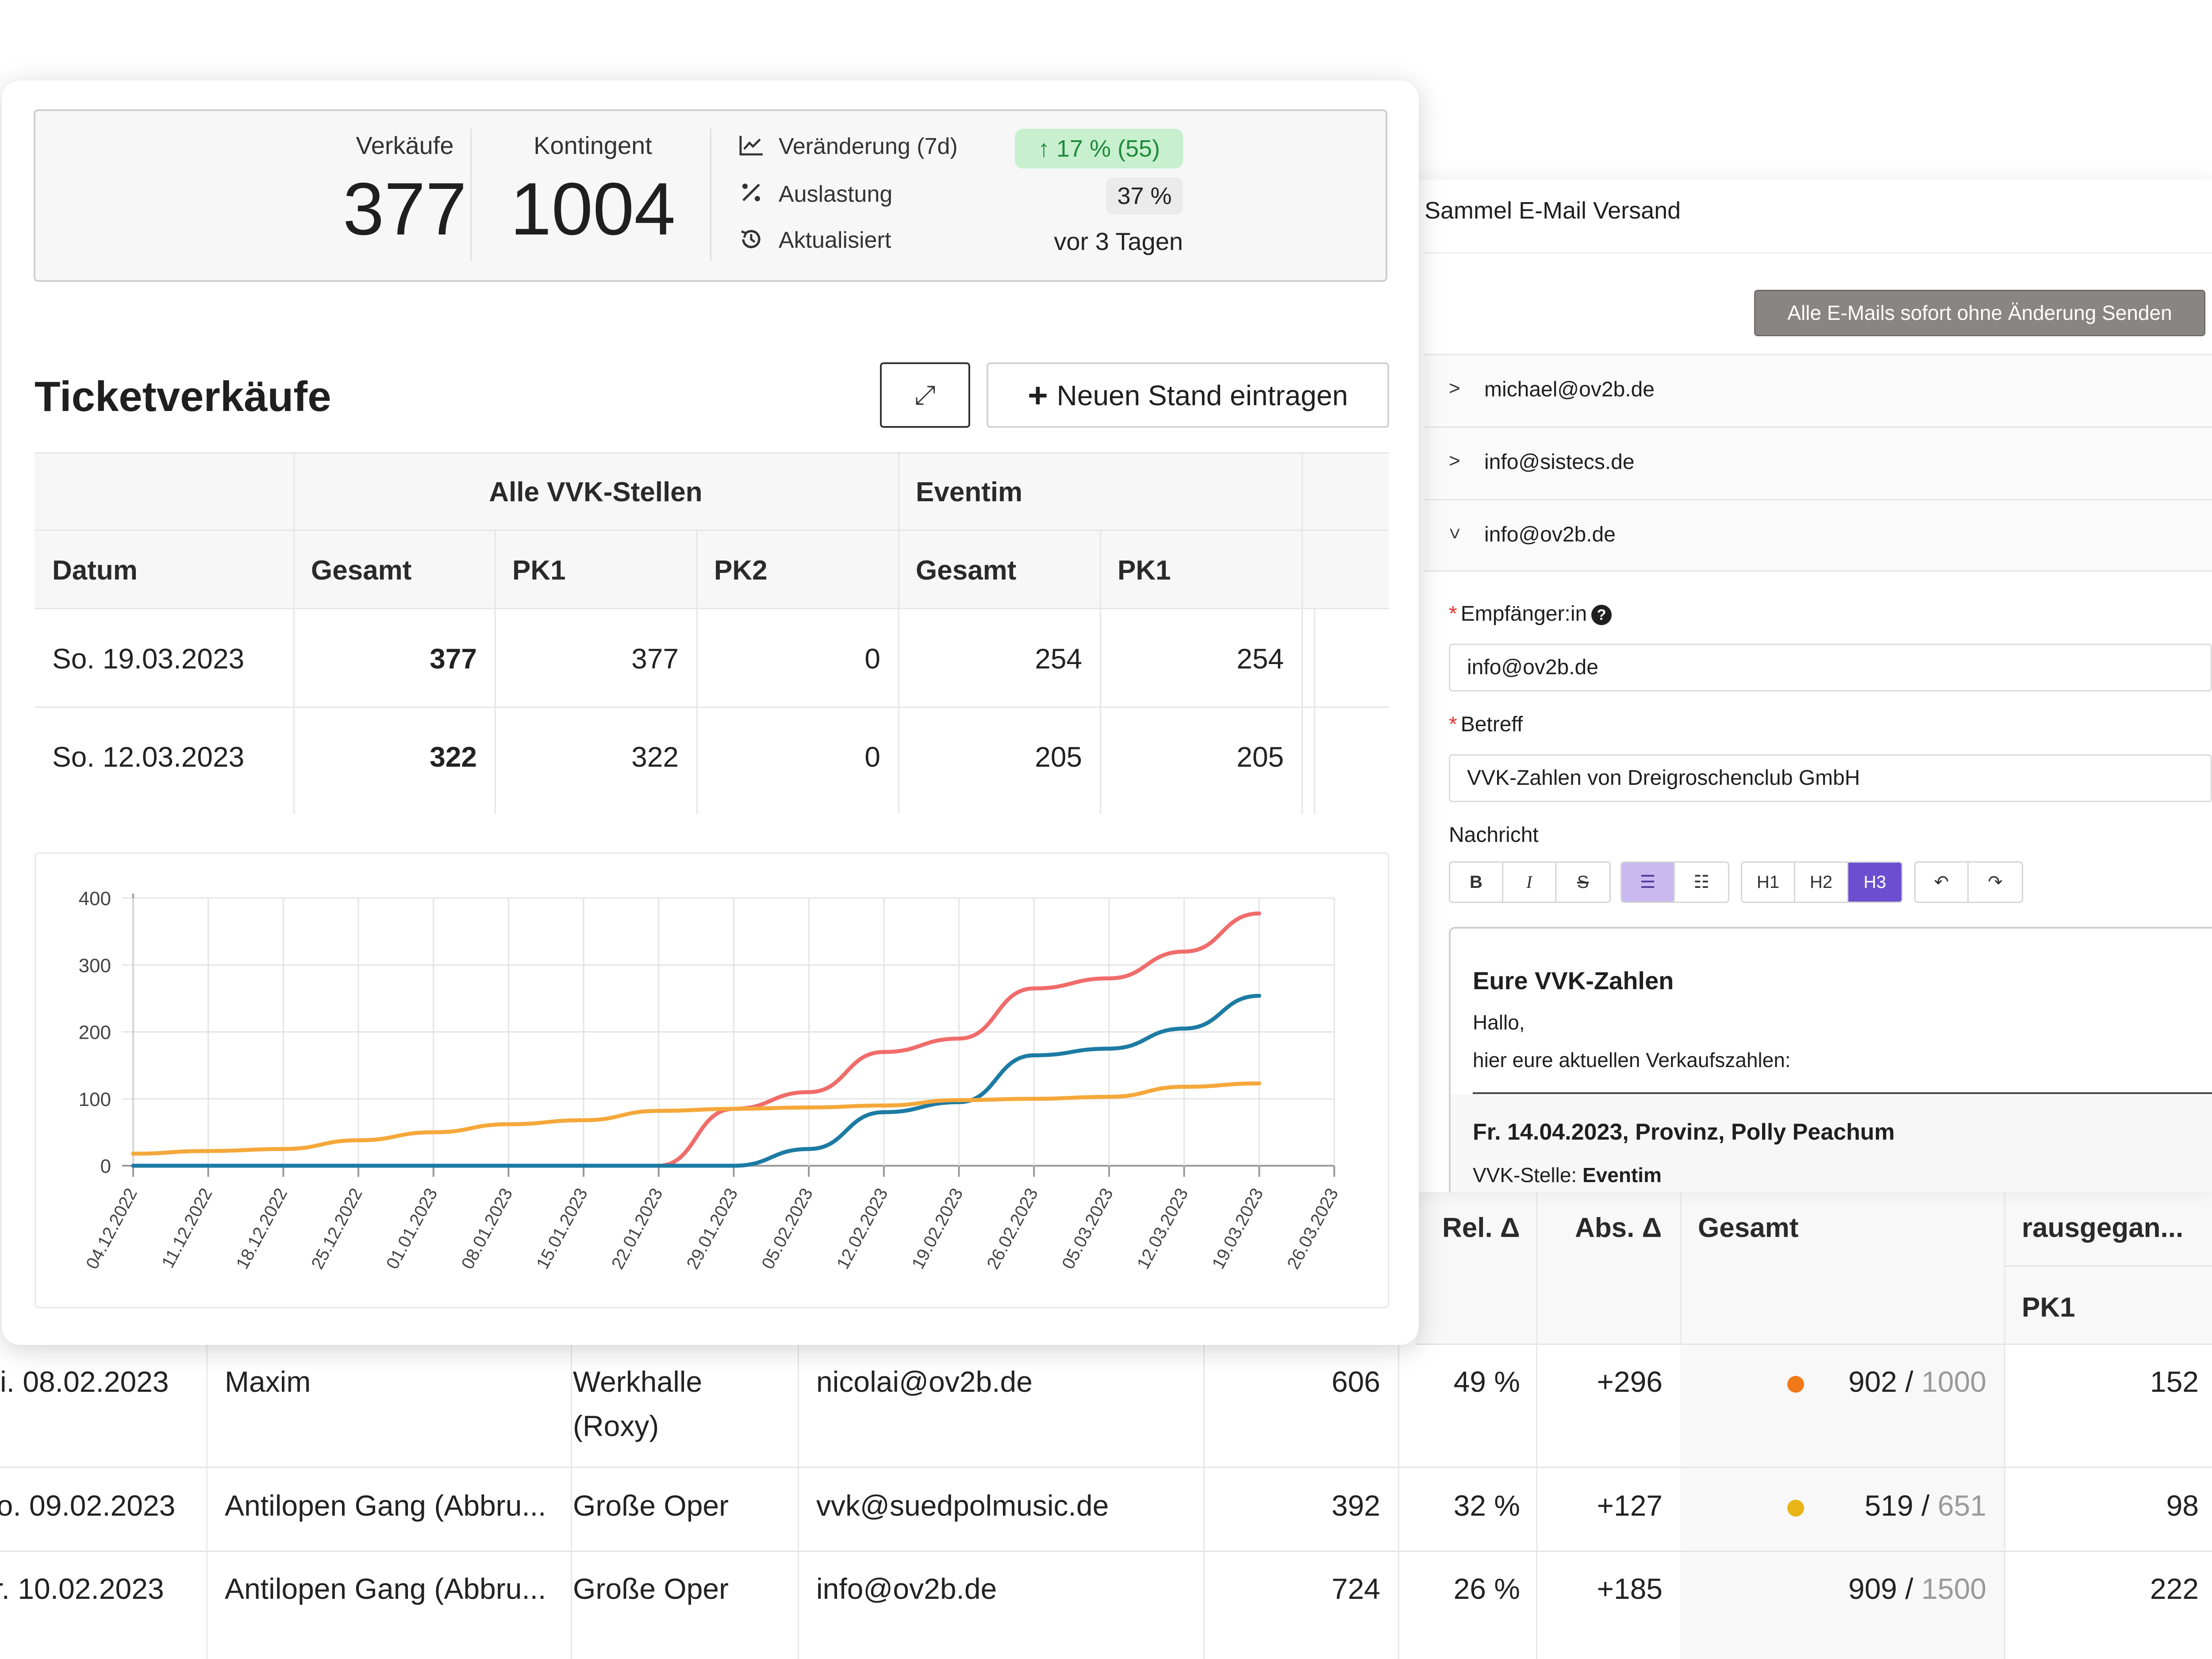 The width and height of the screenshot is (2212, 1659). I want to click on col-pk2: PK2, so click(741, 571).